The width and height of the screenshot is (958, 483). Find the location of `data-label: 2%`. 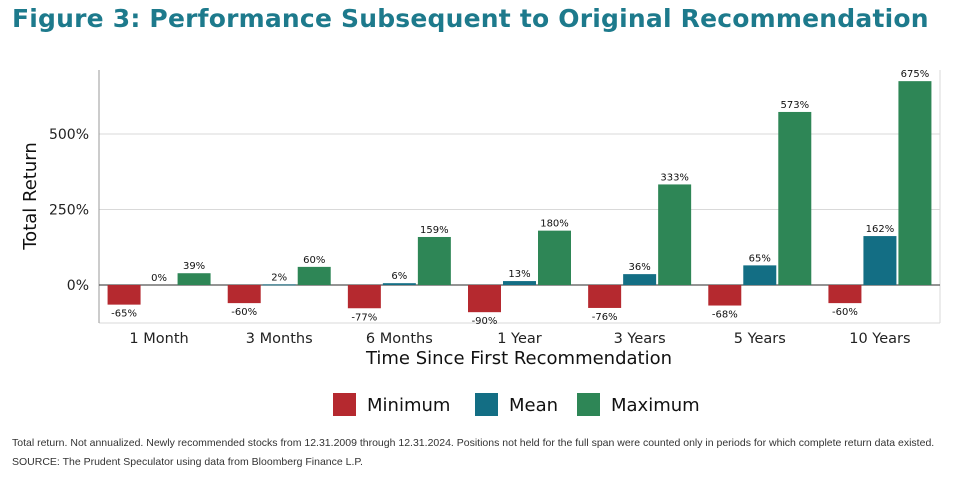

data-label: 2% is located at coordinates (279, 277).